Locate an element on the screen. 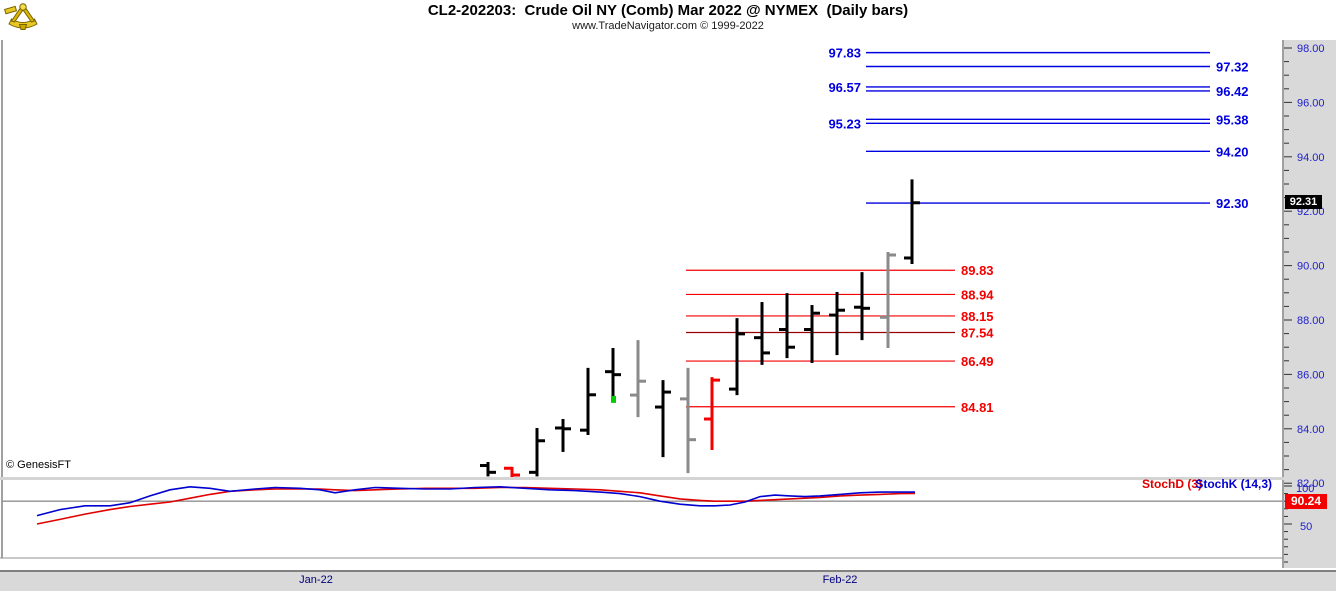 This screenshot has width=1336, height=591. genesis-sextant-logo is located at coordinates (23, 18).